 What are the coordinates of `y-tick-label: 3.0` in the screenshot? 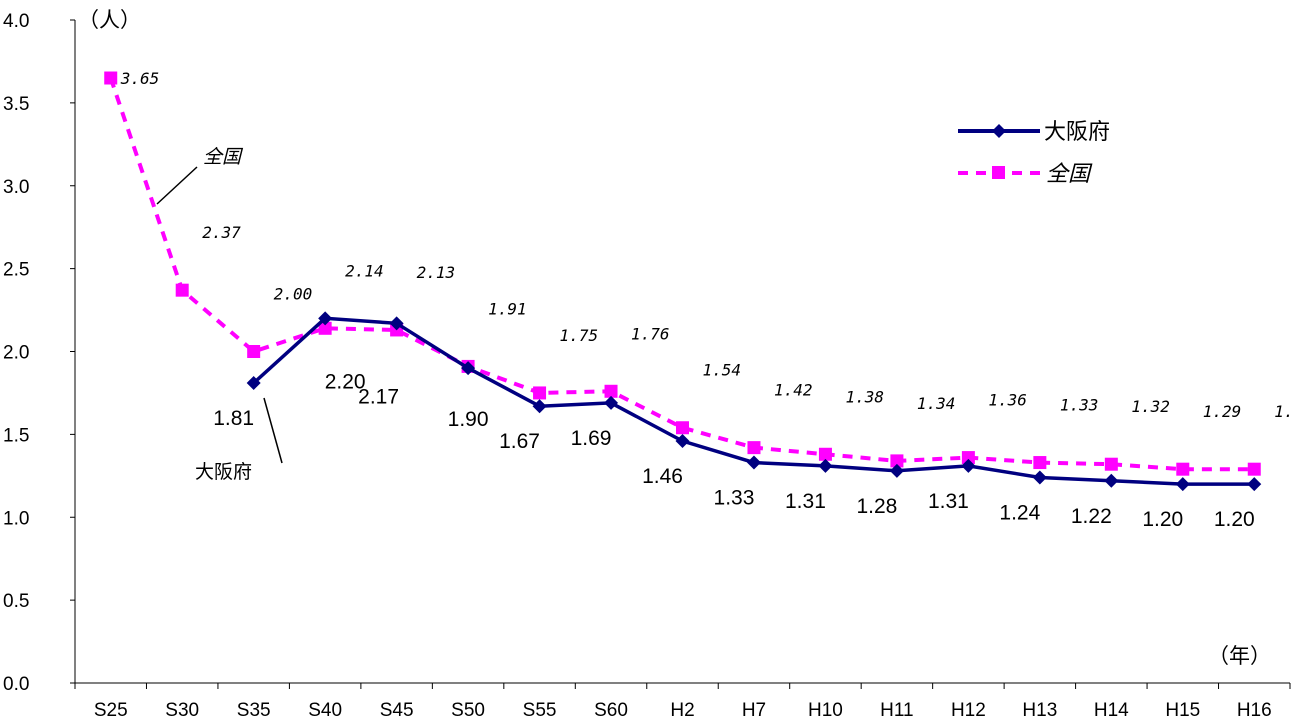 It's located at (16, 187).